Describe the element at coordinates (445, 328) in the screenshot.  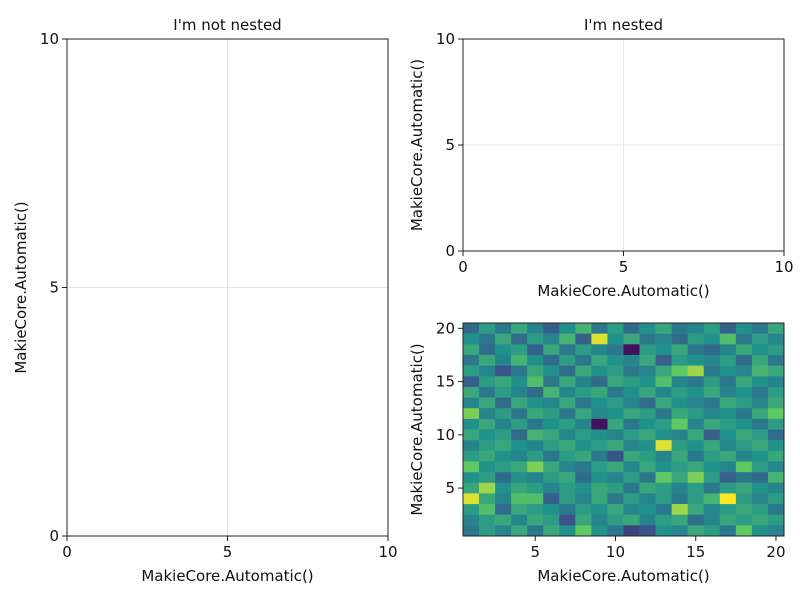
I see `y-tick-label: 20` at that location.